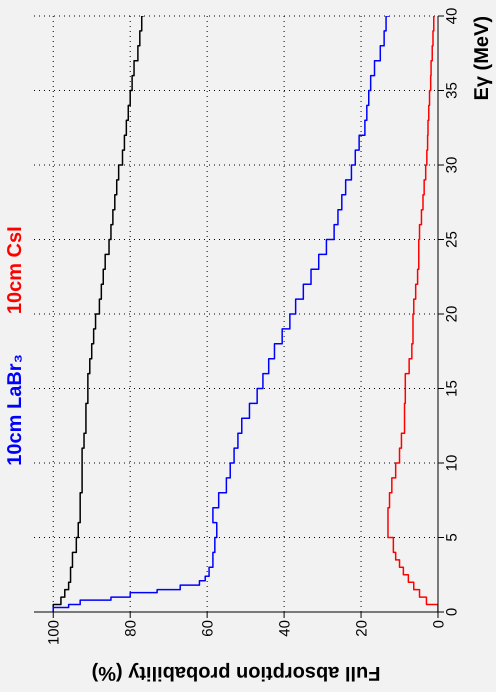 The width and height of the screenshot is (496, 692). Describe the element at coordinates (452, 314) in the screenshot. I see `y-tick-label: 20` at that location.